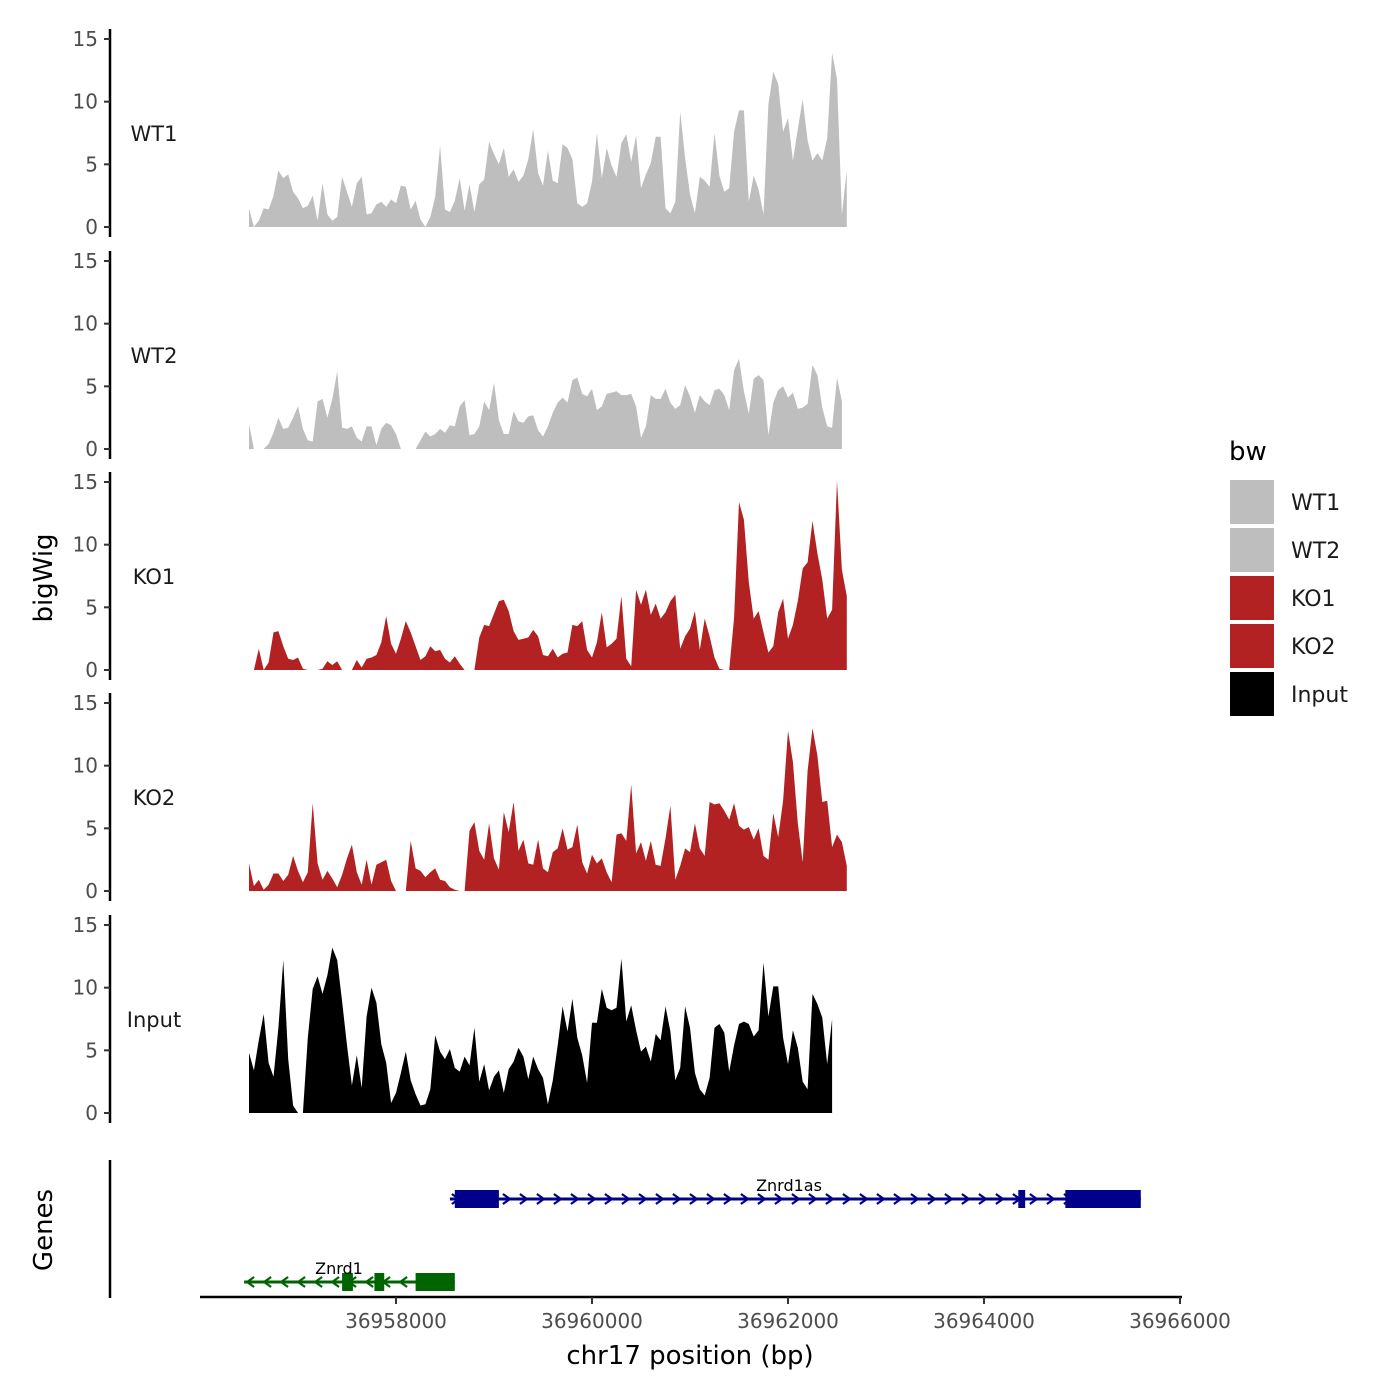  What do you see at coordinates (154, 356) in the screenshot?
I see `track-label: WT2` at bounding box center [154, 356].